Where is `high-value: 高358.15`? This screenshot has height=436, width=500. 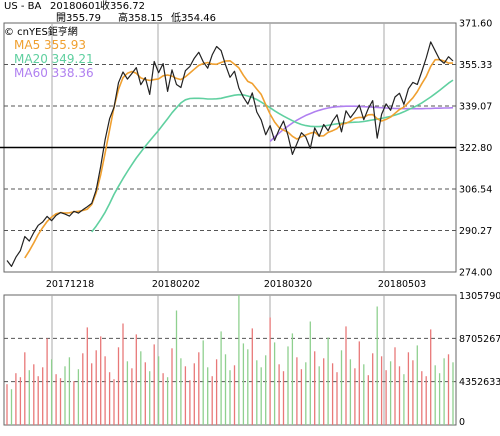 high-value: 高358.15 is located at coordinates (140, 18).